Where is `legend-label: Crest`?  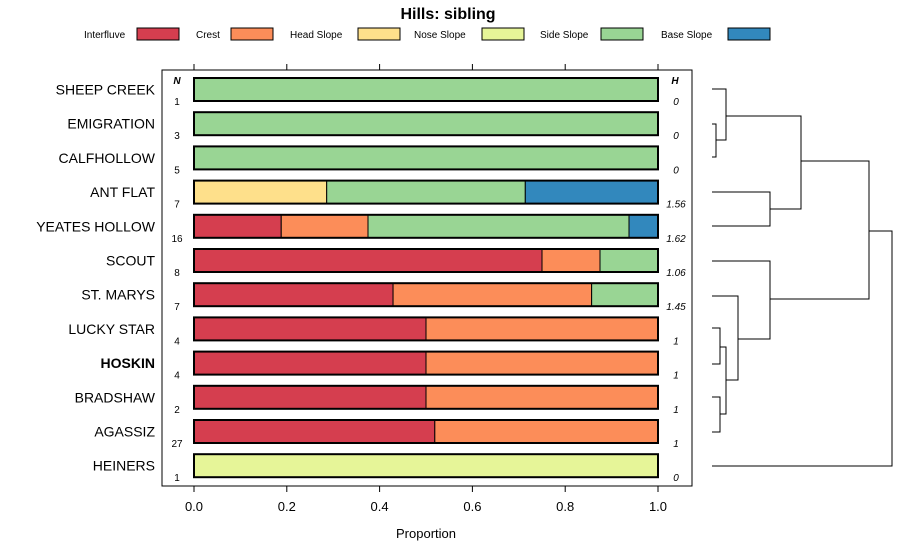 legend-label: Crest is located at coordinates (208, 35).